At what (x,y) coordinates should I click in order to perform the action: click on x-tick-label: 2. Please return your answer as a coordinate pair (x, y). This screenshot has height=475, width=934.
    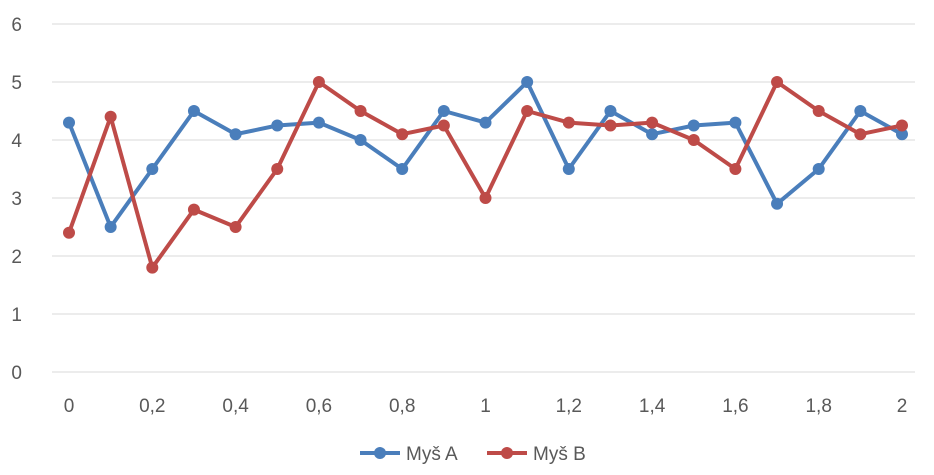
    Looking at the image, I should click on (902, 406).